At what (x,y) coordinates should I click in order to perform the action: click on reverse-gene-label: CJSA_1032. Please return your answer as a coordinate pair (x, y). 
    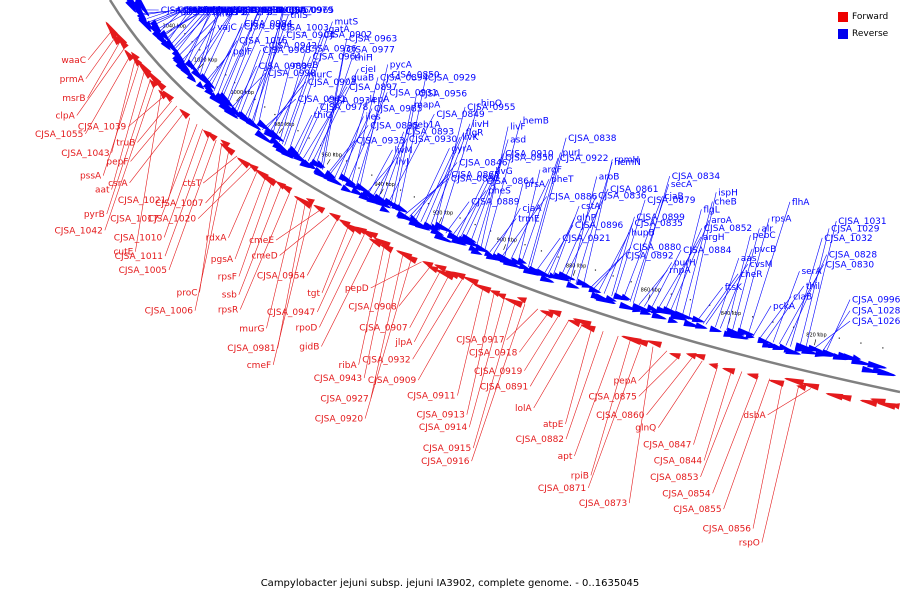
    Looking at the image, I should click on (848, 239).